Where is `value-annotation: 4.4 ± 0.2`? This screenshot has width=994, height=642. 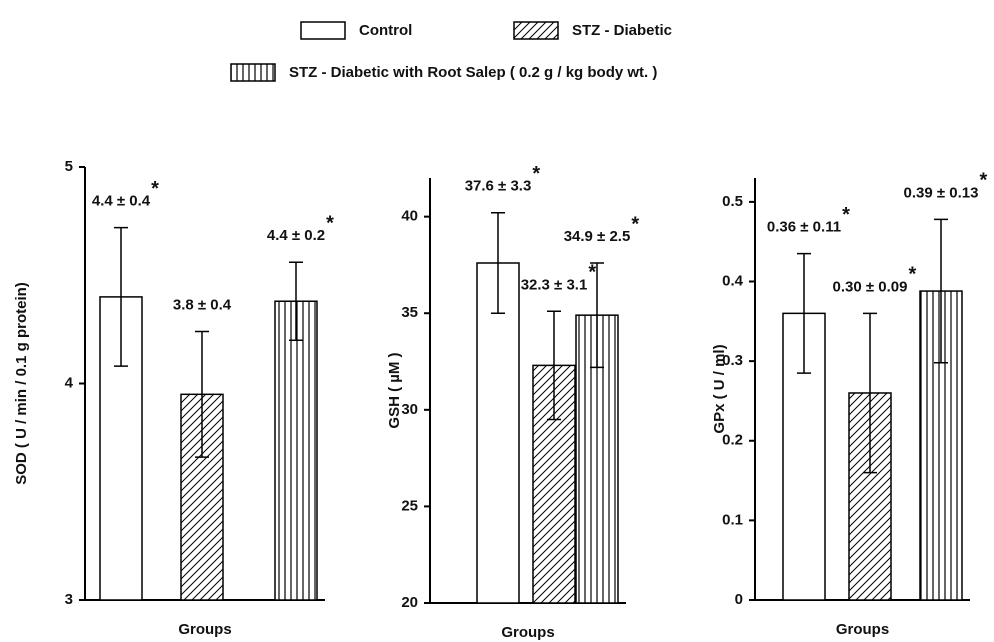
value-annotation: 4.4 ± 0.2 is located at coordinates (296, 235).